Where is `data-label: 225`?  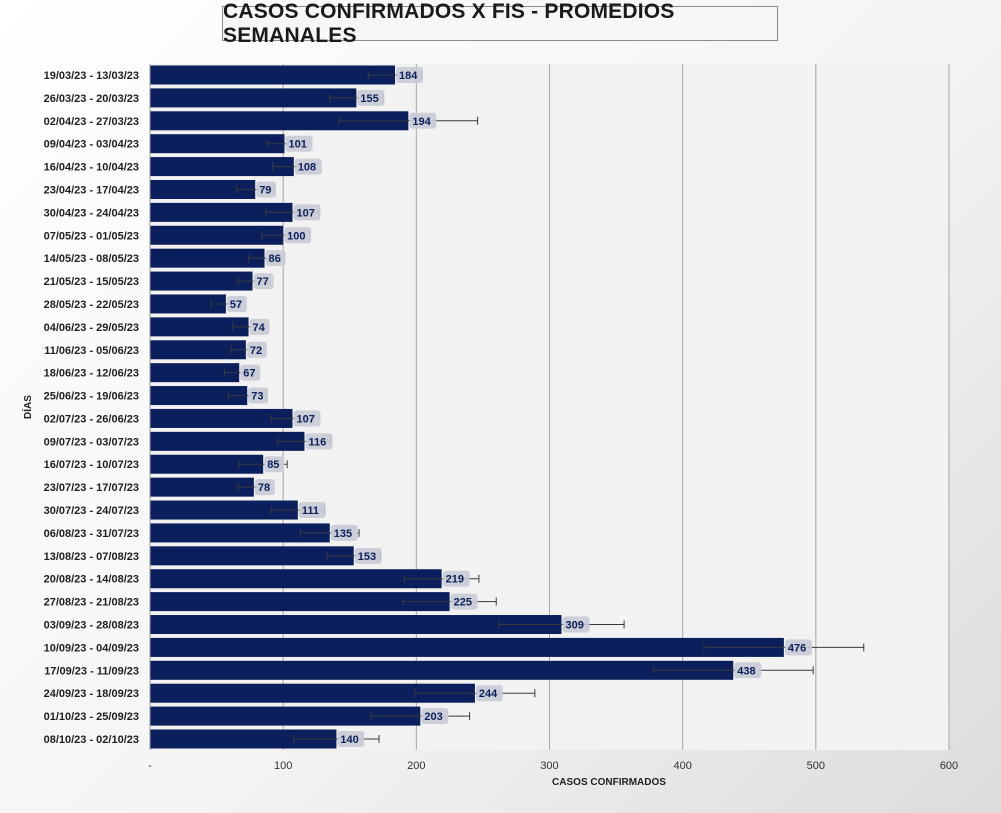
data-label: 225 is located at coordinates (463, 603).